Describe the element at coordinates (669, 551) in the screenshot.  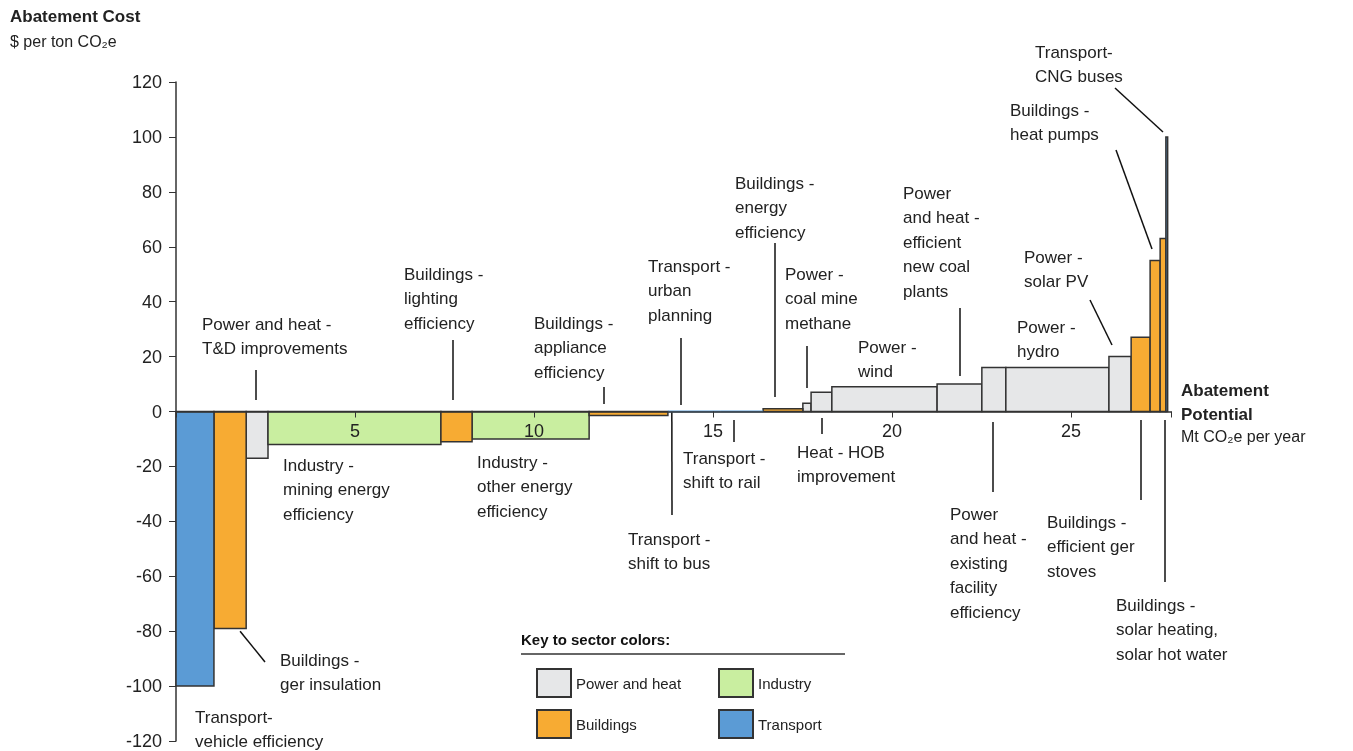
I see `annotation: Transport - shift to bus` at that location.